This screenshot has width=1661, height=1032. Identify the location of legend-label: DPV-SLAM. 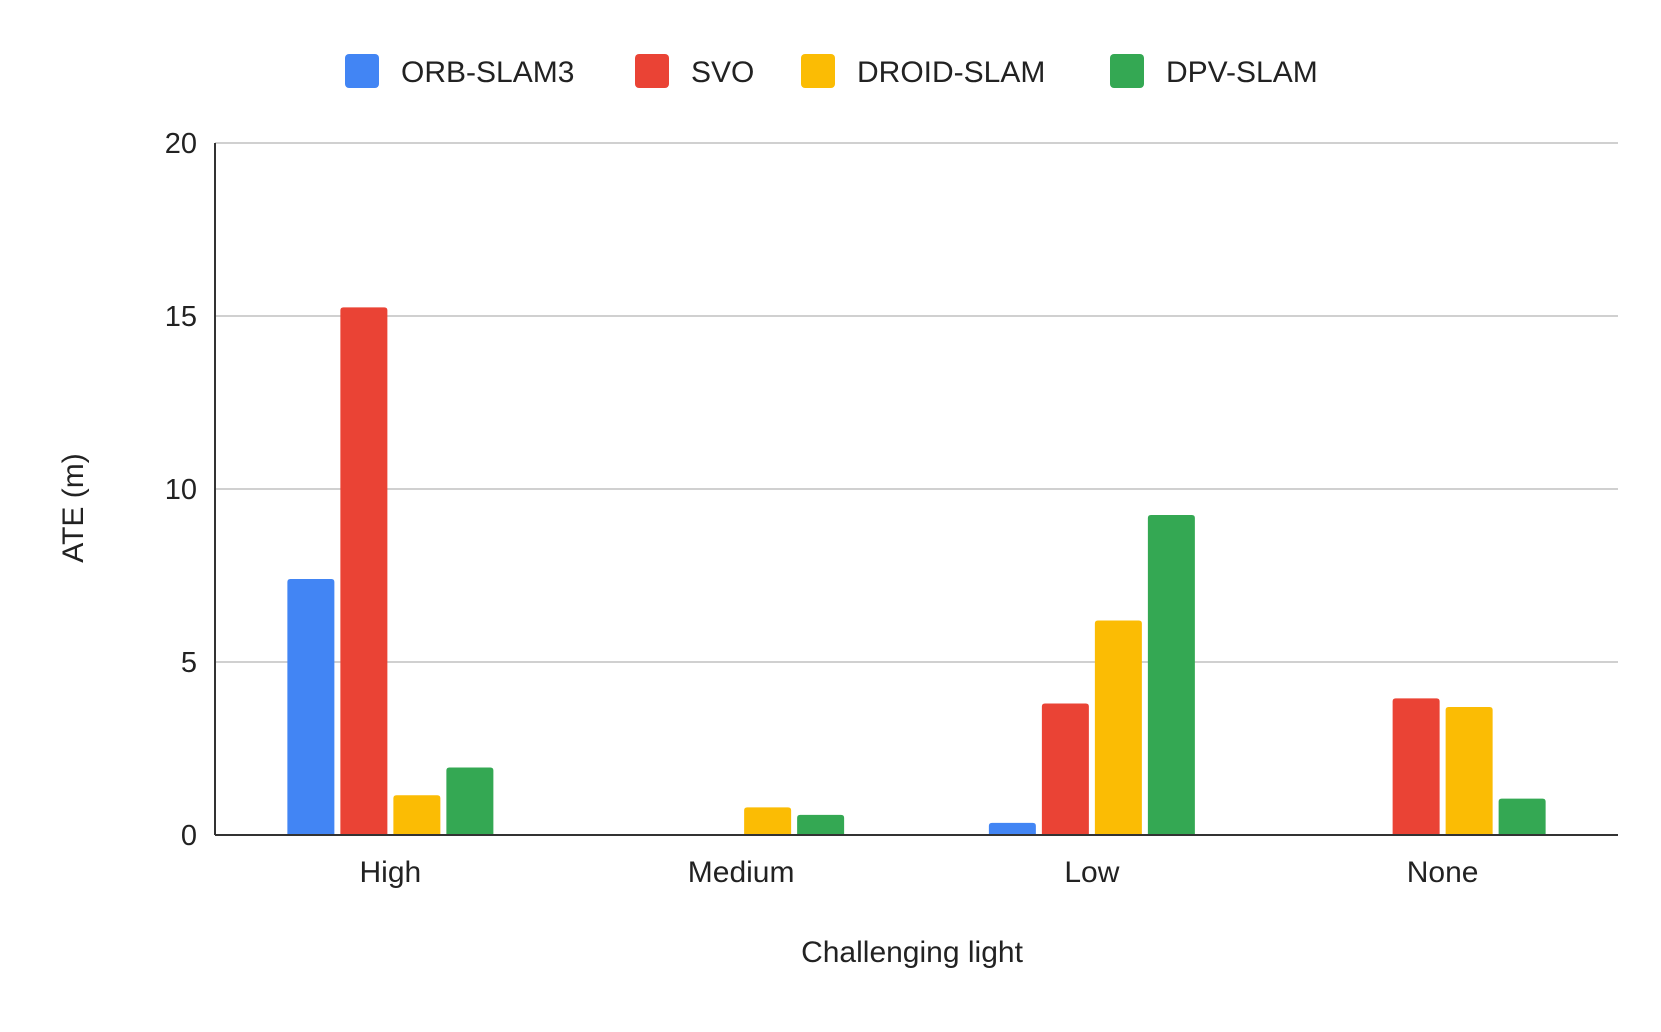
(1242, 72).